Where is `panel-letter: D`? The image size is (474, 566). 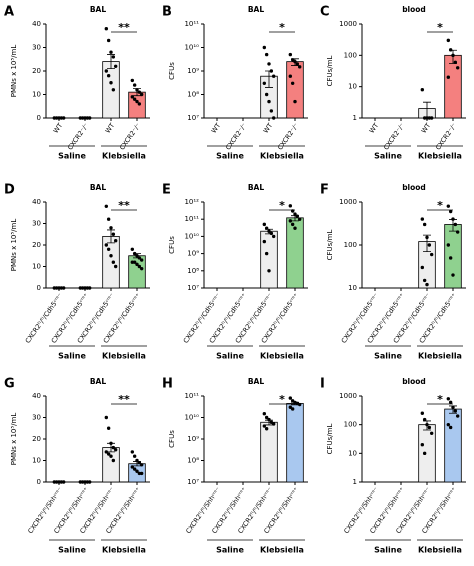
panel-letter: D is located at coordinates (9, 190).